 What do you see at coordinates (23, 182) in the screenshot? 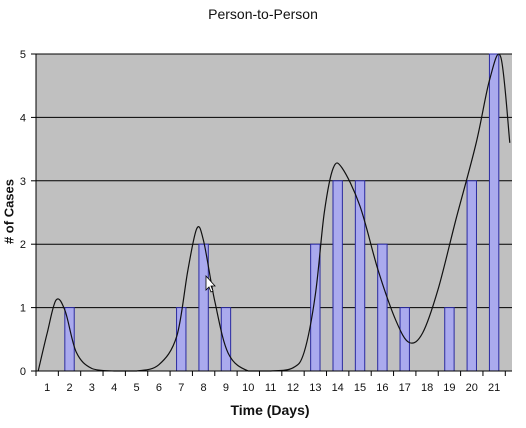
I see `y-tick-label: 3` at bounding box center [23, 182].